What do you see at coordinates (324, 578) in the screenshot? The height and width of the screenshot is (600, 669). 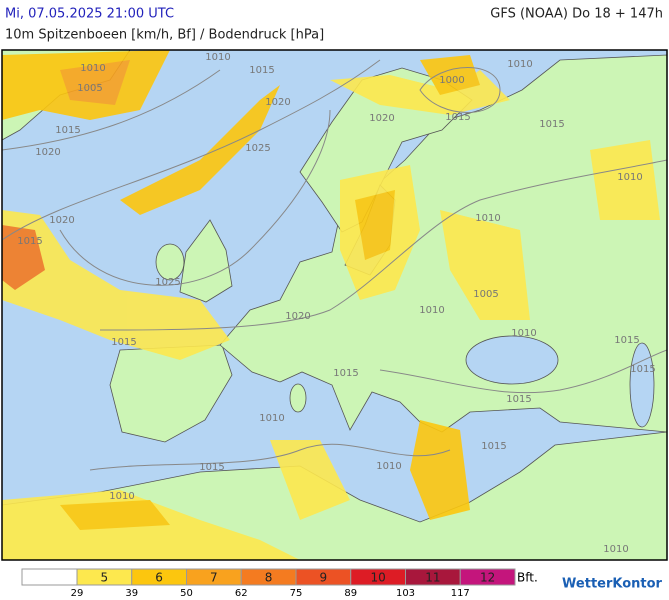 I see `legend-bft-label: 9` at bounding box center [324, 578].